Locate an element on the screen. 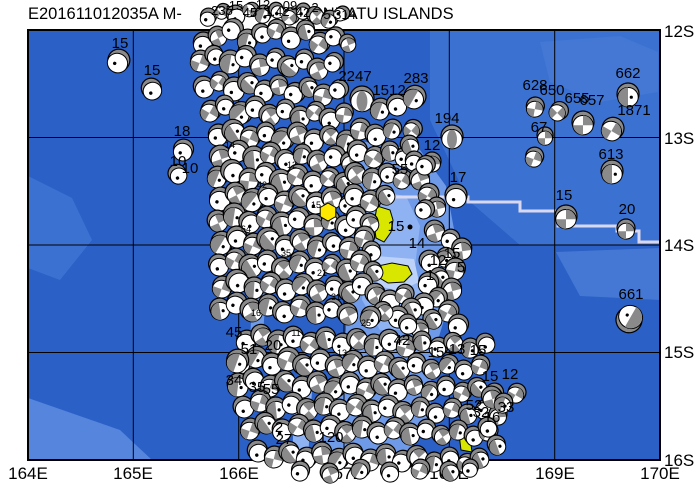  depth-label: 20 is located at coordinates (627, 209).